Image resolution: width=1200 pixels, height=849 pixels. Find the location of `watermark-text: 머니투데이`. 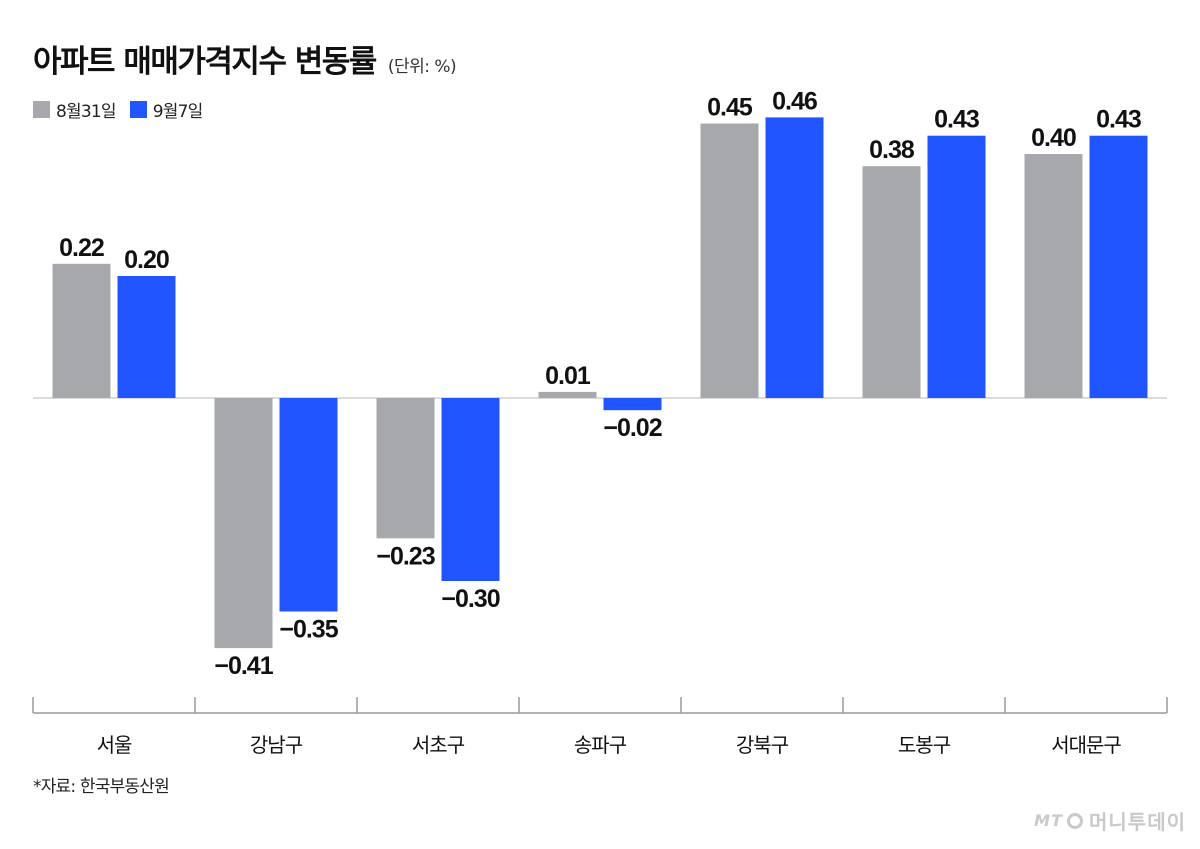

watermark-text: 머니투데이 is located at coordinates (1137, 822).